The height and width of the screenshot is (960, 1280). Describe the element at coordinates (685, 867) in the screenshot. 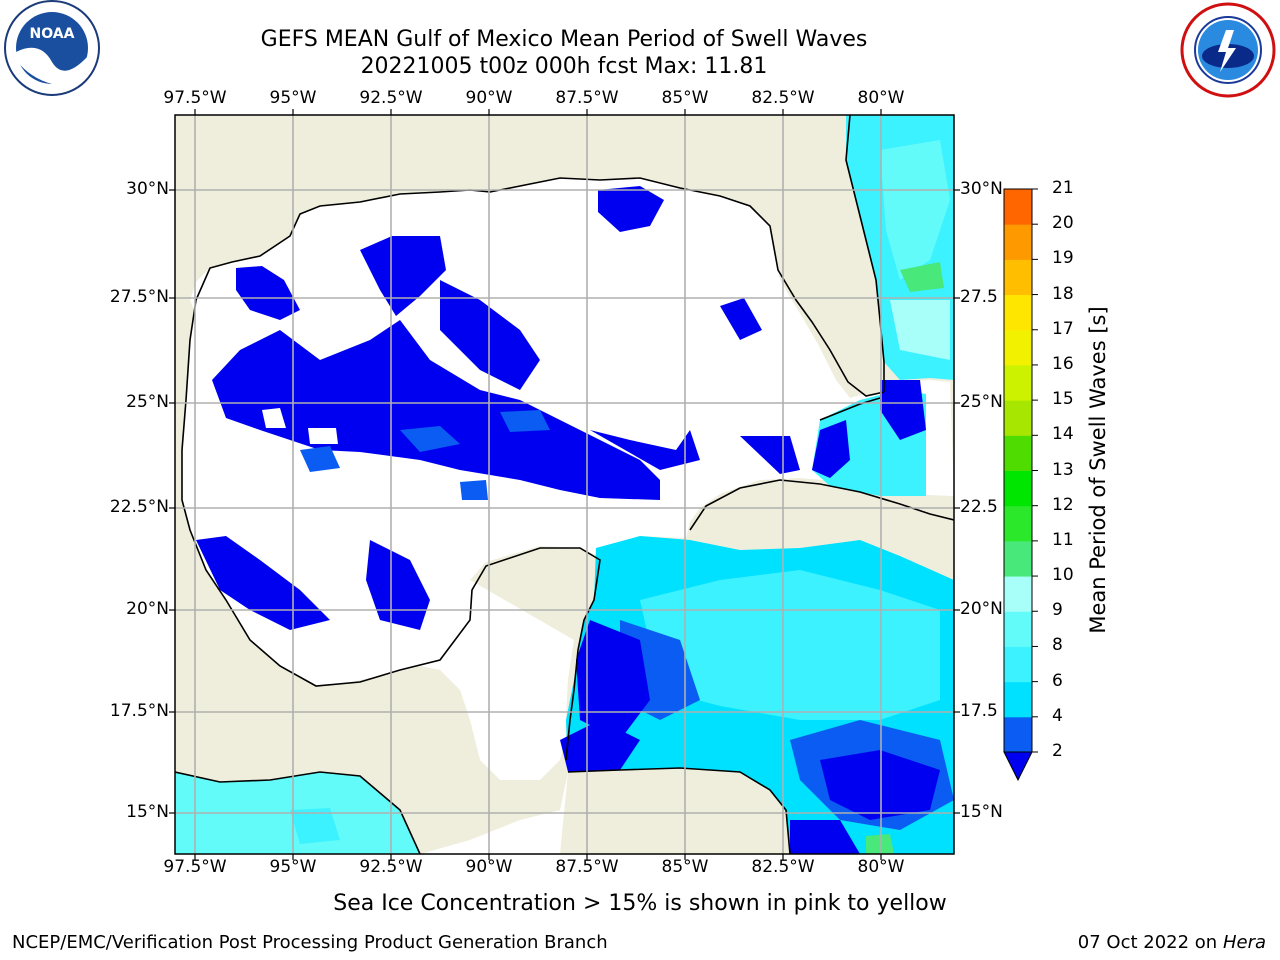

I see `lon-label-bottom: 85°W` at that location.